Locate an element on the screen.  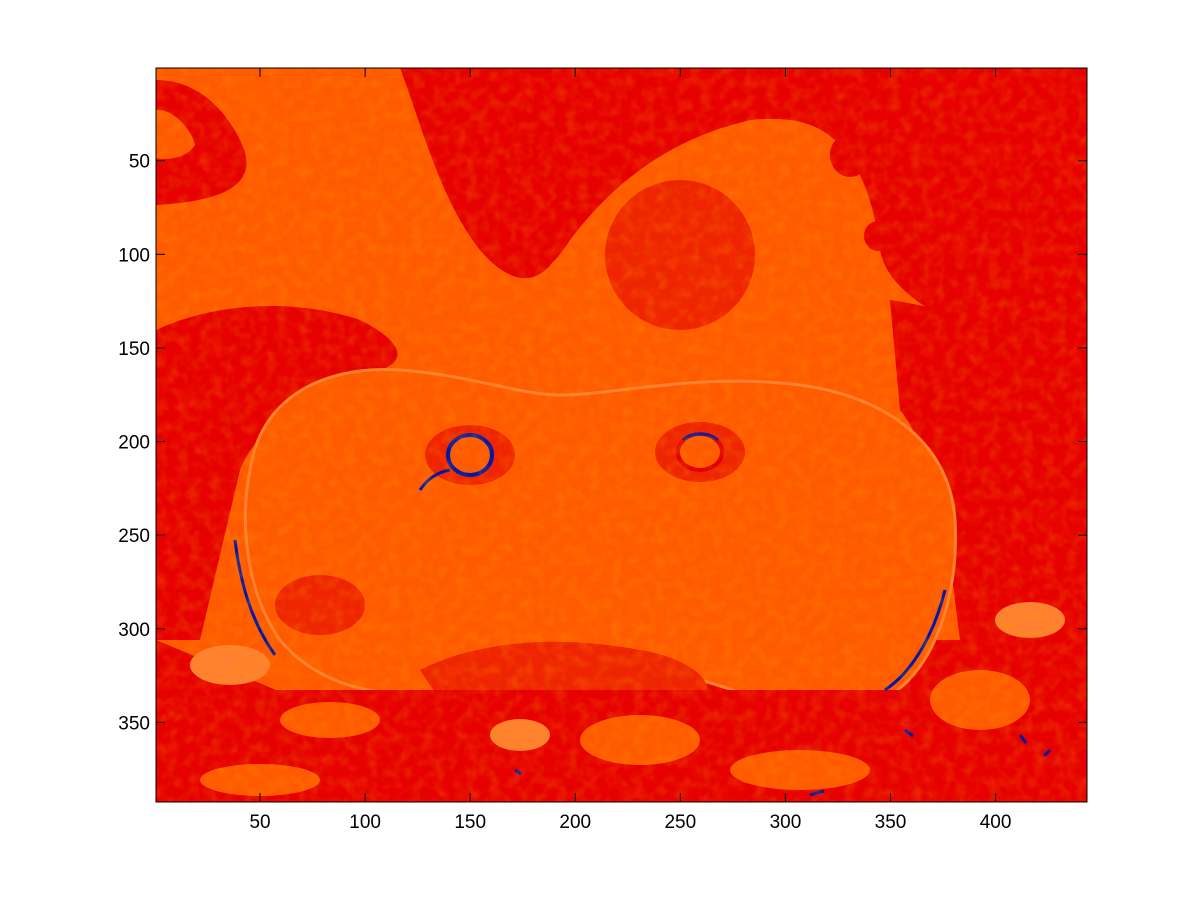
x-tick-label: 200 is located at coordinates (575, 822).